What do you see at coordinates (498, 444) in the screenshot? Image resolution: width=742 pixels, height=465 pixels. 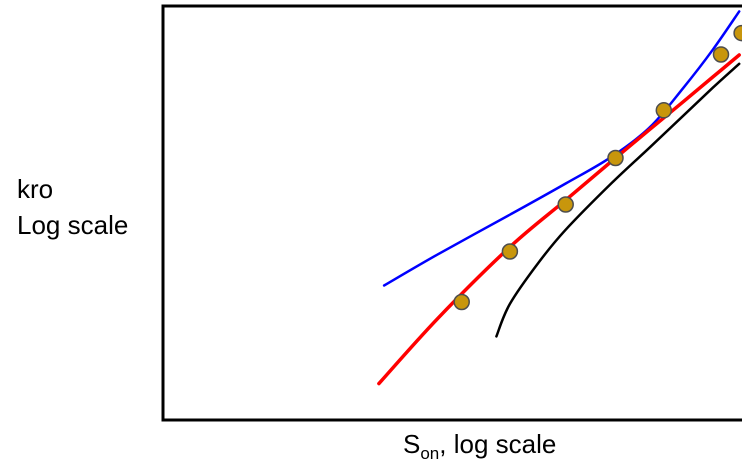 I see `x-axis-label-suffix: , log scale` at bounding box center [498, 444].